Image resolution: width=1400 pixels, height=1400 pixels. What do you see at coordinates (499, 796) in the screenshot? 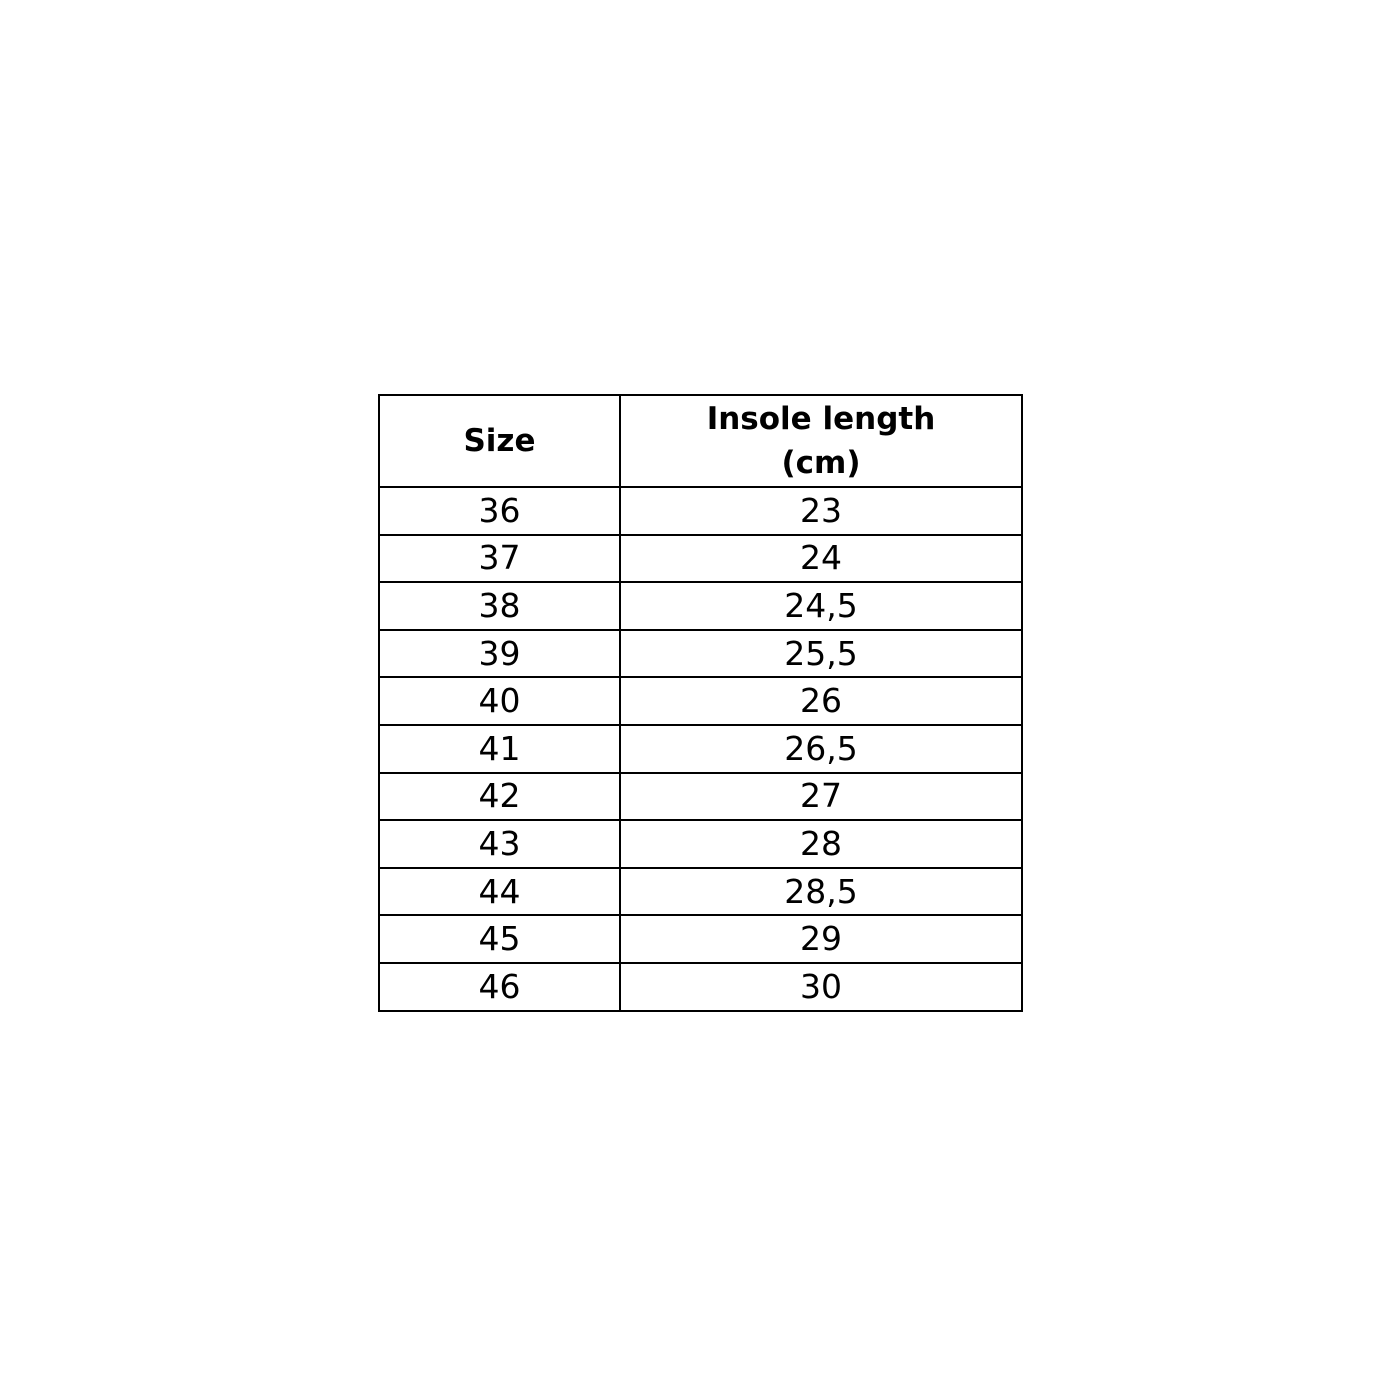
I see `size-cell: 42` at bounding box center [499, 796].